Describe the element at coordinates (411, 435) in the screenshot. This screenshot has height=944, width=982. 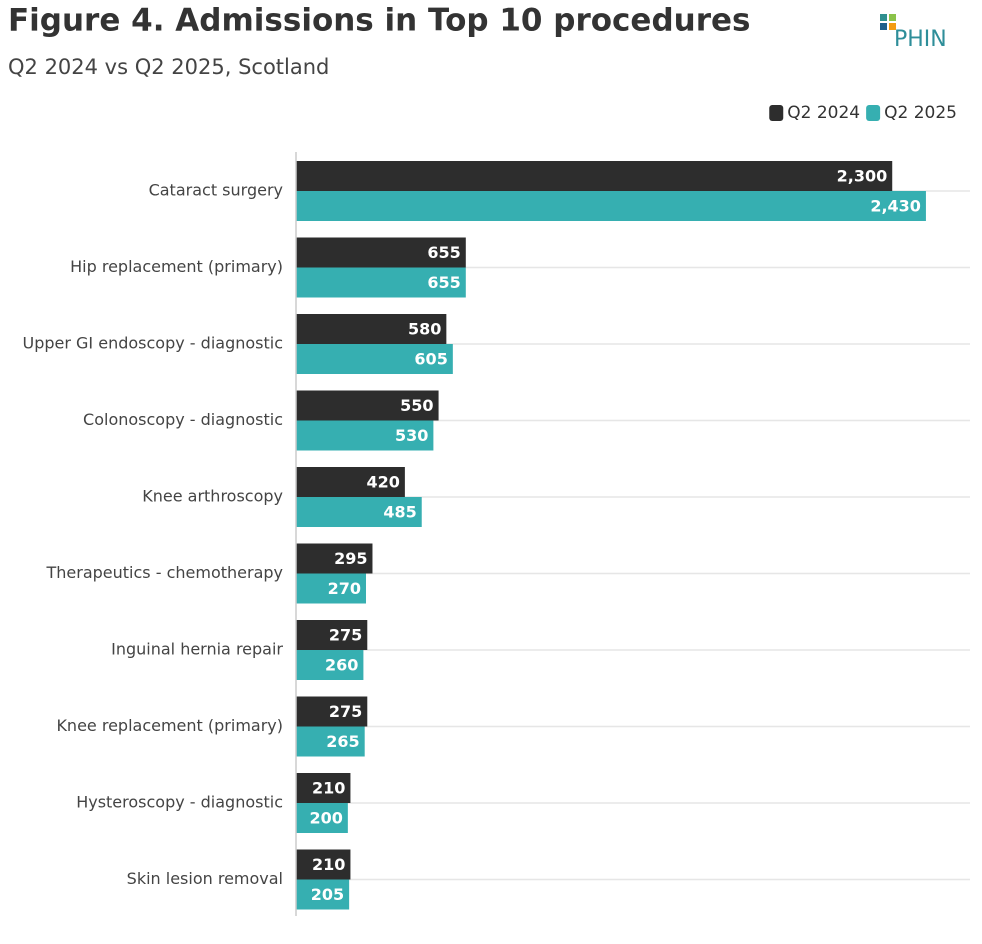
I see `value-label: 530` at that location.